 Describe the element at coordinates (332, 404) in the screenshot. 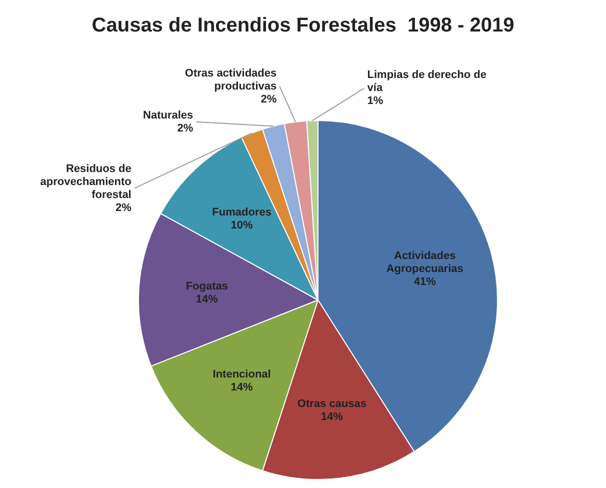

I see `slice-label: Otras causas` at that location.